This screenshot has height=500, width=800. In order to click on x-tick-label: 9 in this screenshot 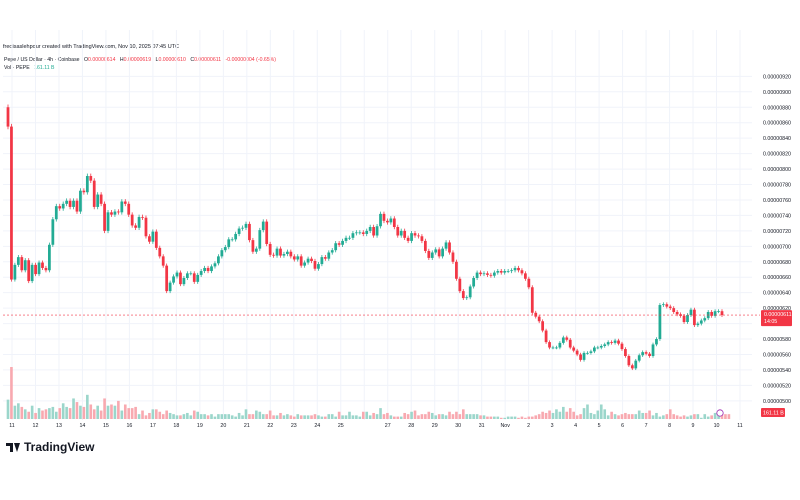, I will do `click(693, 426)`.